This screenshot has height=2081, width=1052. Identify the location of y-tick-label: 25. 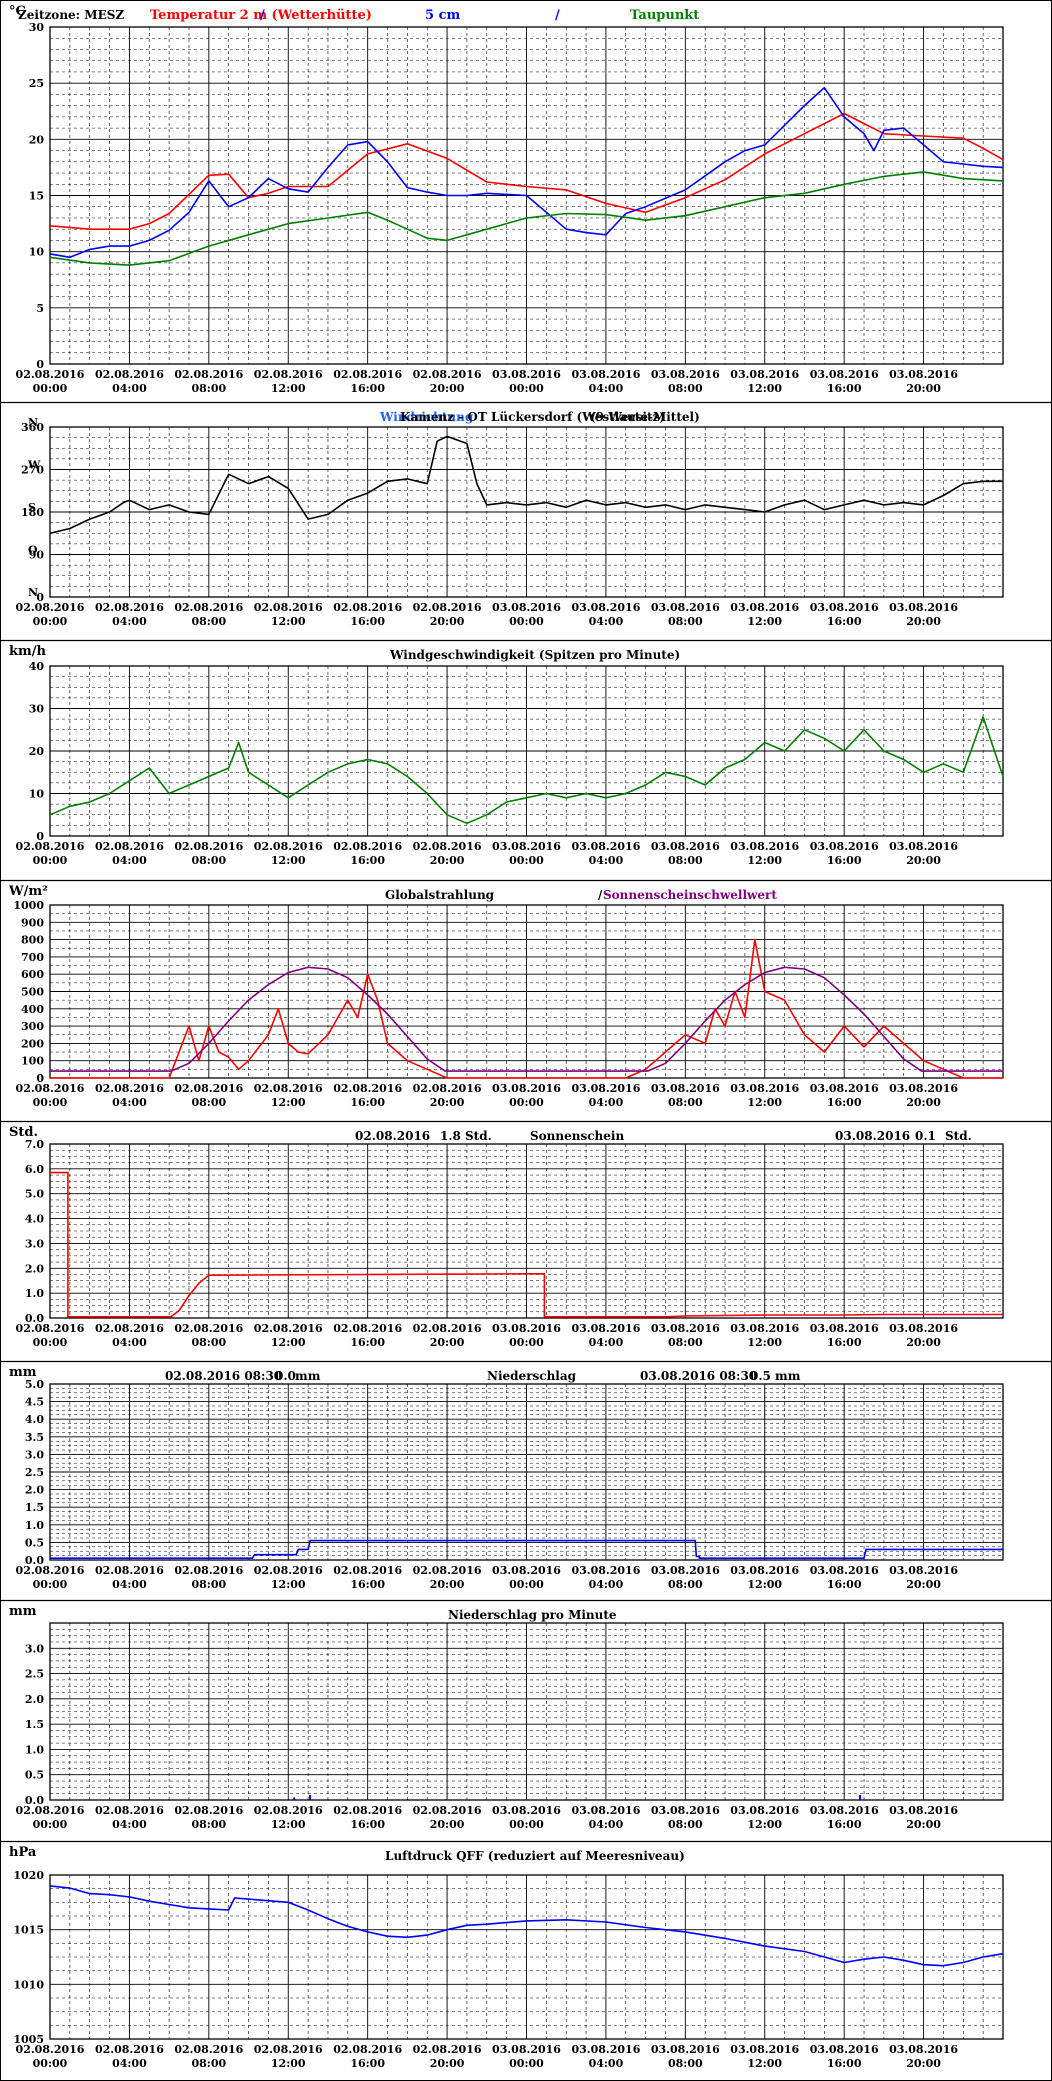
(36, 83).